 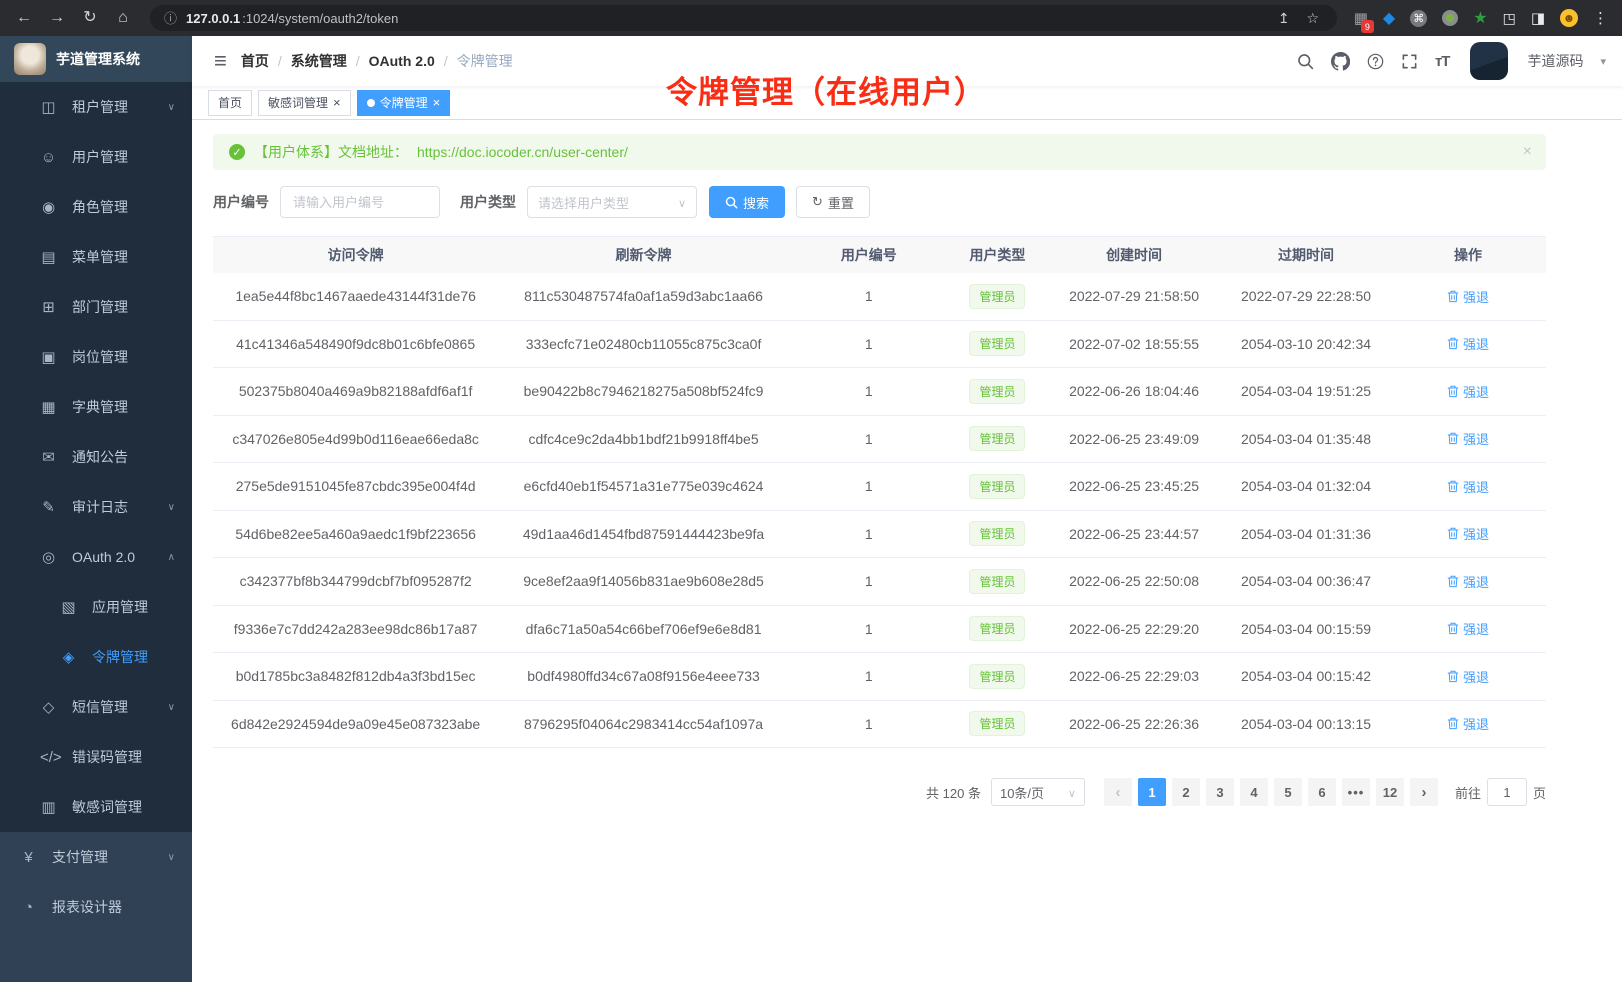 What do you see at coordinates (1117, 792) in the screenshot?
I see `prev-page-button` at bounding box center [1117, 792].